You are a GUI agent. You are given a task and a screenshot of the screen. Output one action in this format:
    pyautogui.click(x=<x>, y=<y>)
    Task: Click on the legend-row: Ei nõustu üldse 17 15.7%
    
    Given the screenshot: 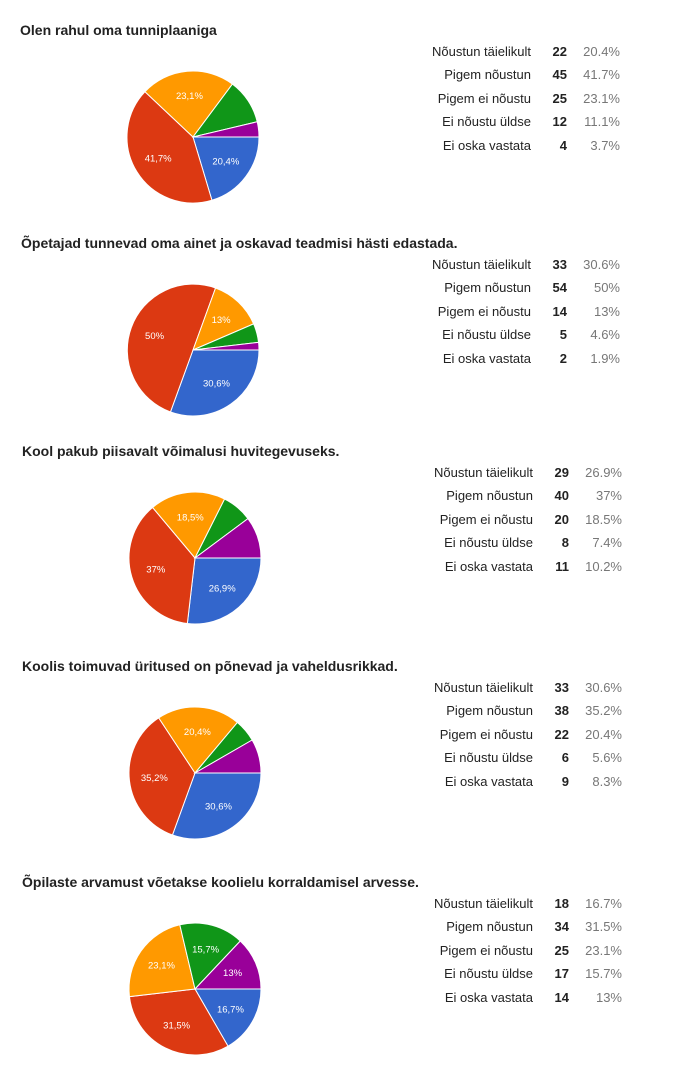 What is the action you would take?
    pyautogui.click(x=512, y=977)
    